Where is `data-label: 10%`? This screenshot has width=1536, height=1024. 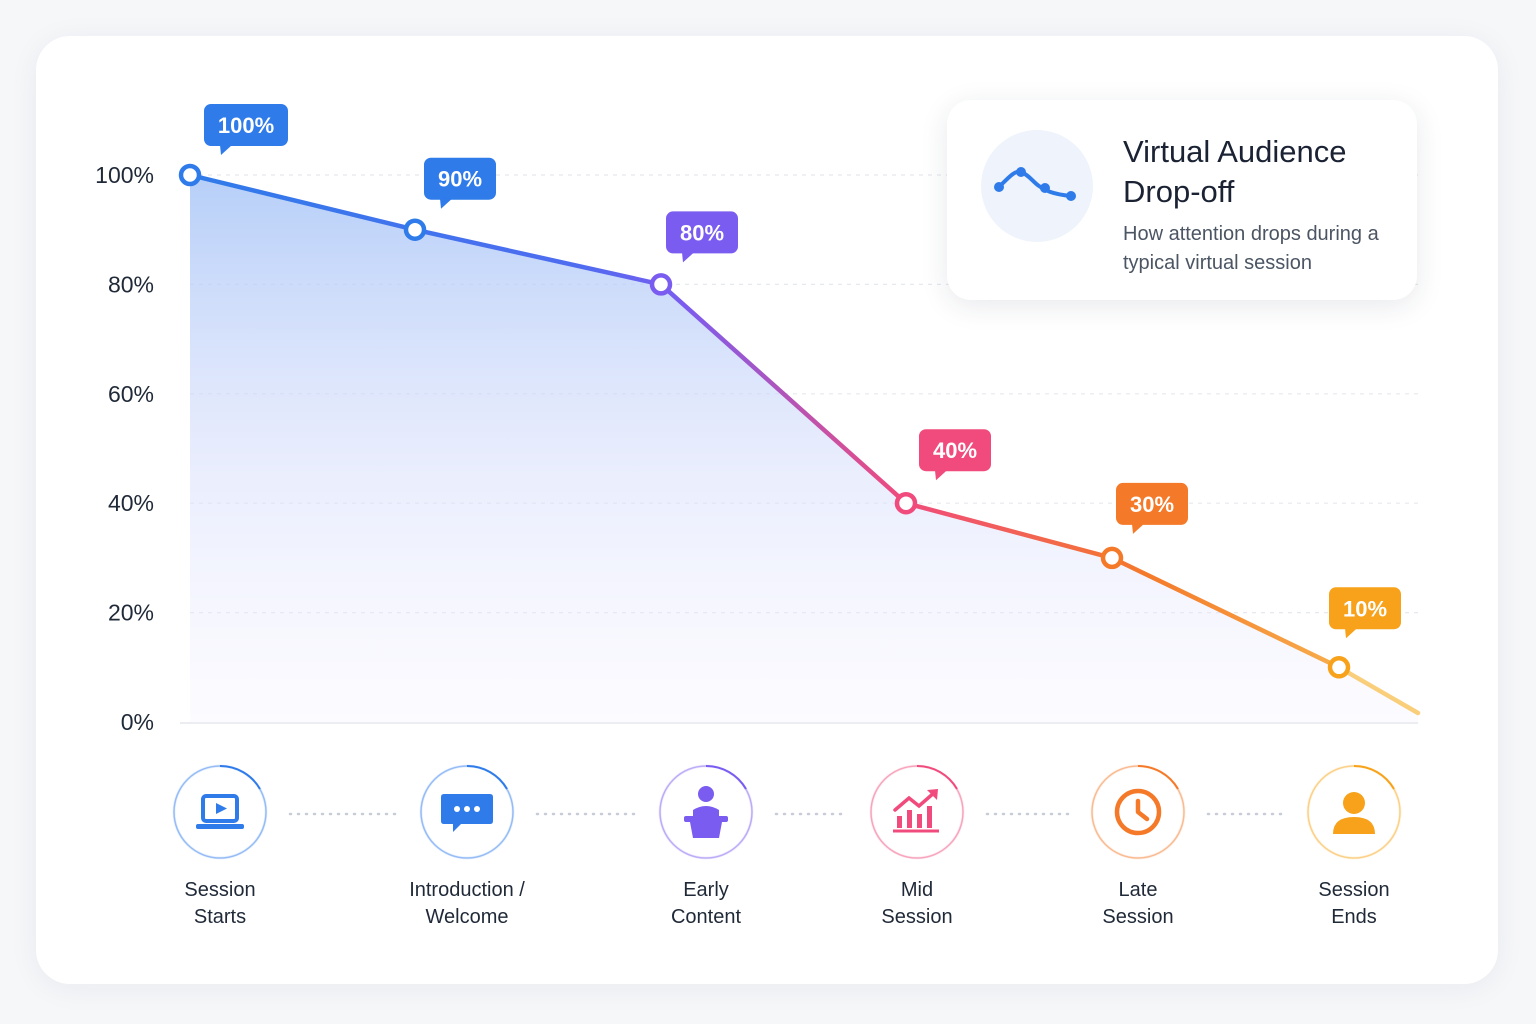 data-label: 10% is located at coordinates (1365, 608).